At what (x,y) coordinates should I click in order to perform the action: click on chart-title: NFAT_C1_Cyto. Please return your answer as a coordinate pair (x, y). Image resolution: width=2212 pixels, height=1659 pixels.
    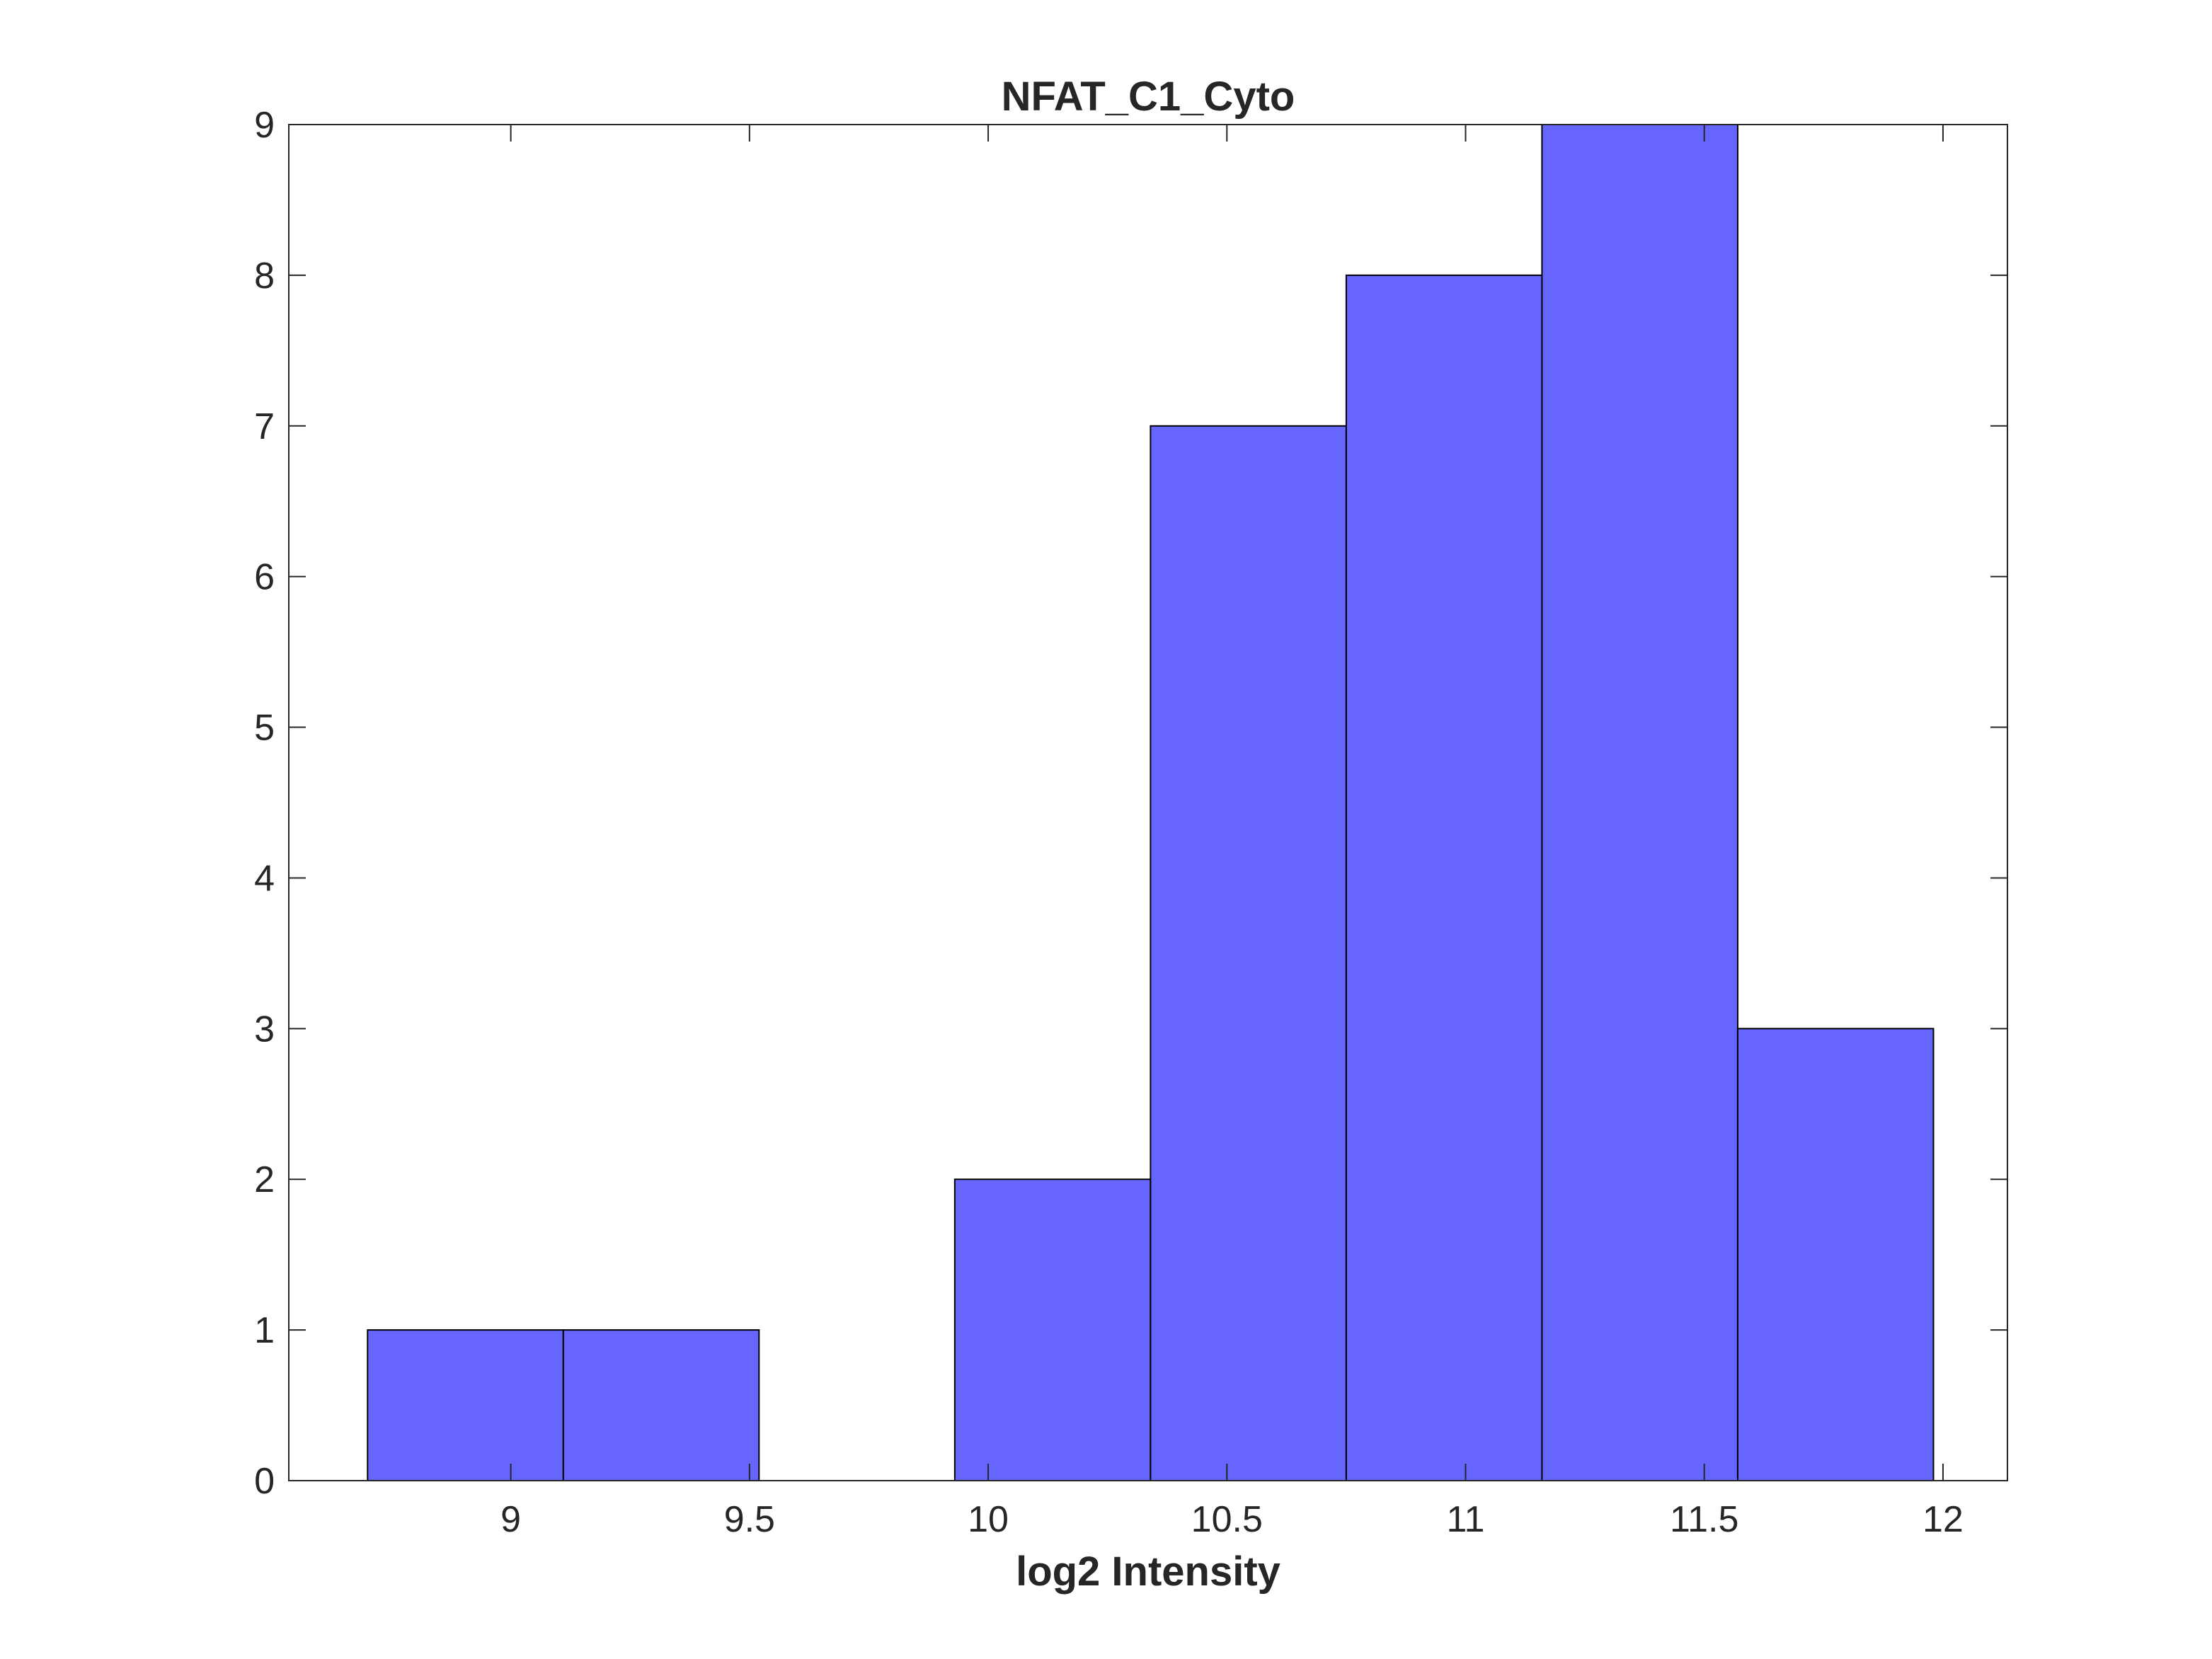
    Looking at the image, I should click on (1148, 97).